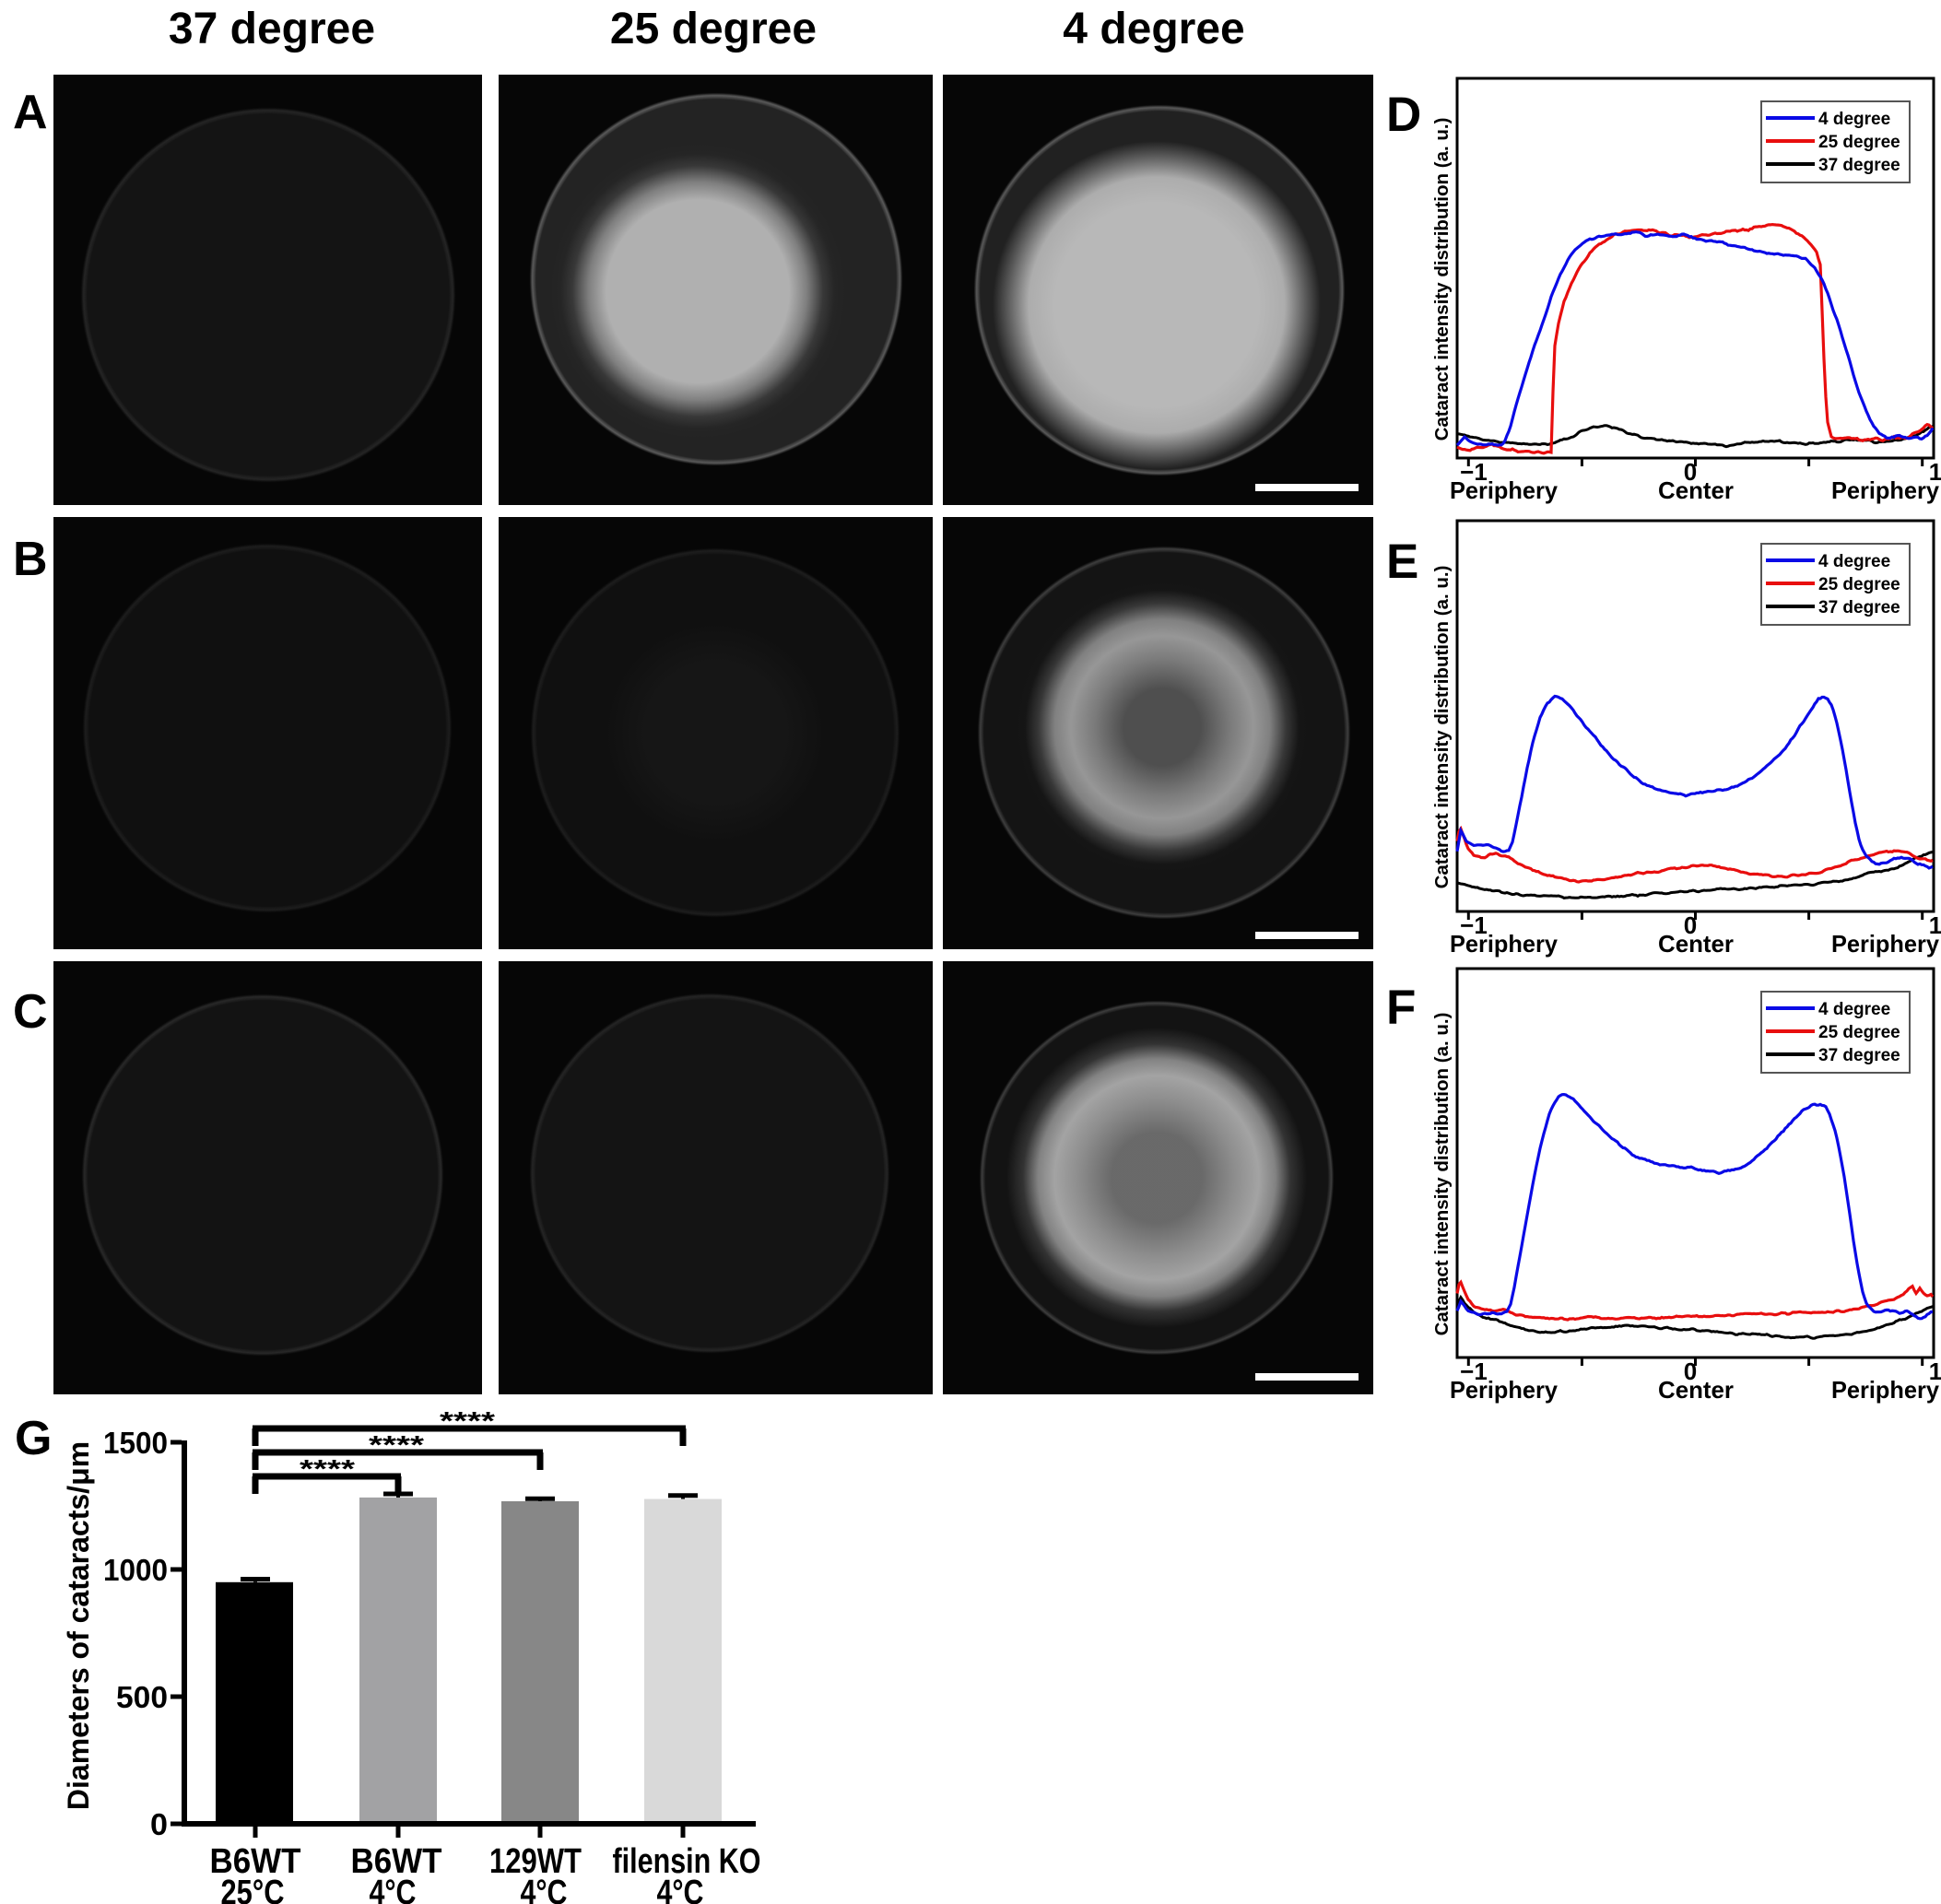 The width and height of the screenshot is (1941, 1904). What do you see at coordinates (535, 1861) in the screenshot?
I see `svg-text: 129WT` at bounding box center [535, 1861].